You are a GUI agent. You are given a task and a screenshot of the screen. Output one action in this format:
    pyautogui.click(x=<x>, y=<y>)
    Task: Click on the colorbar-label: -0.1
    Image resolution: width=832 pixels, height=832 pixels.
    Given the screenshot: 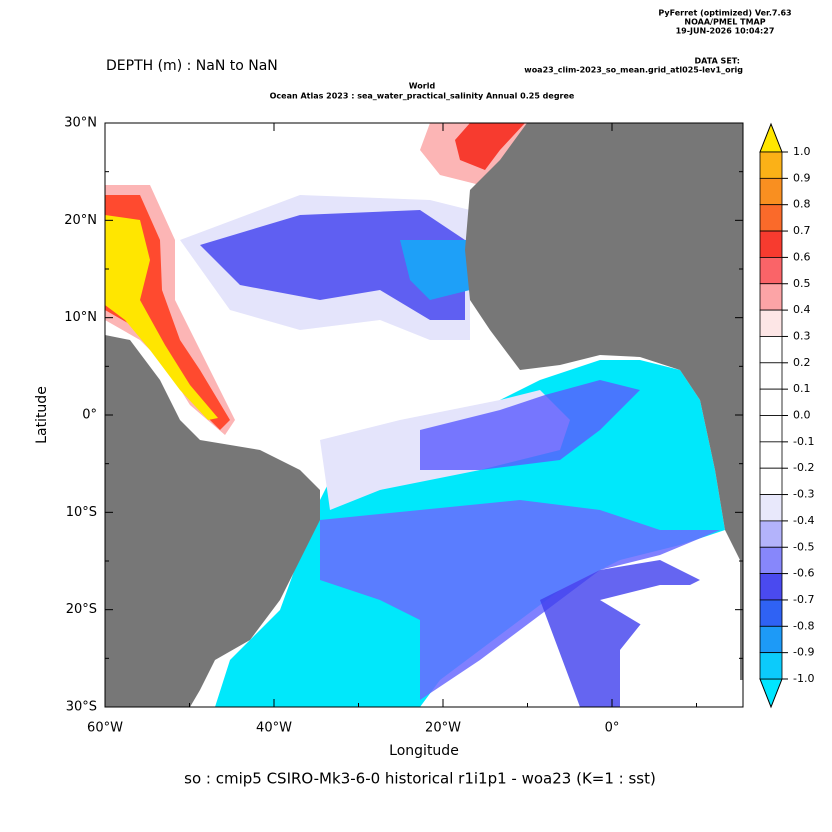 What is the action you would take?
    pyautogui.click(x=803, y=441)
    